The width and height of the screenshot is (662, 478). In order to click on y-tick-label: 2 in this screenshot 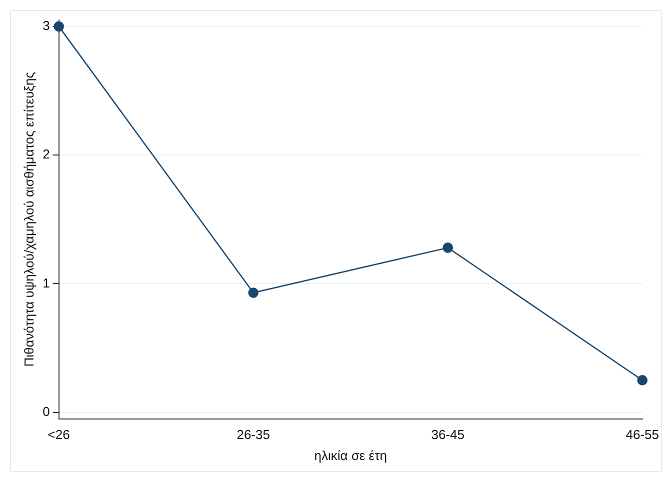, I will do `click(46, 154)`.